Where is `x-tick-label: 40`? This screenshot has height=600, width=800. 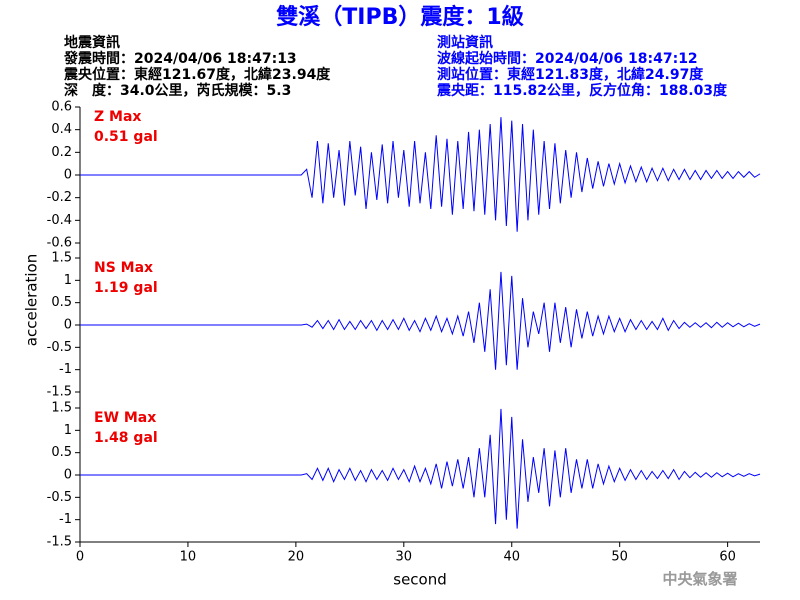
x-tick-label: 40 is located at coordinates (511, 557).